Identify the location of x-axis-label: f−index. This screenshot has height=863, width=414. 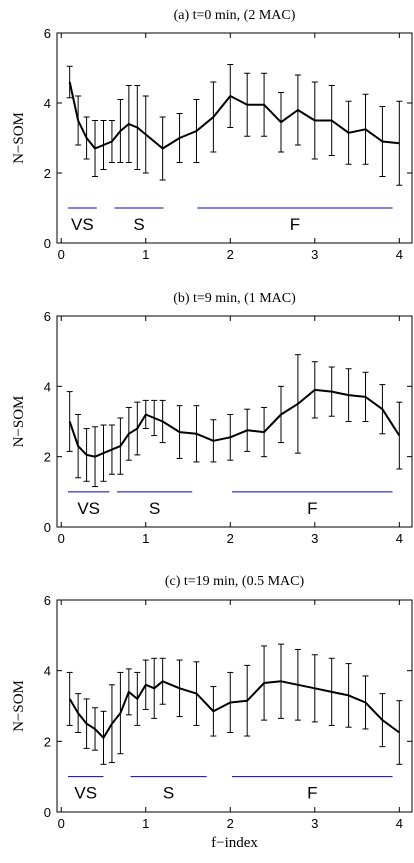
(234, 843).